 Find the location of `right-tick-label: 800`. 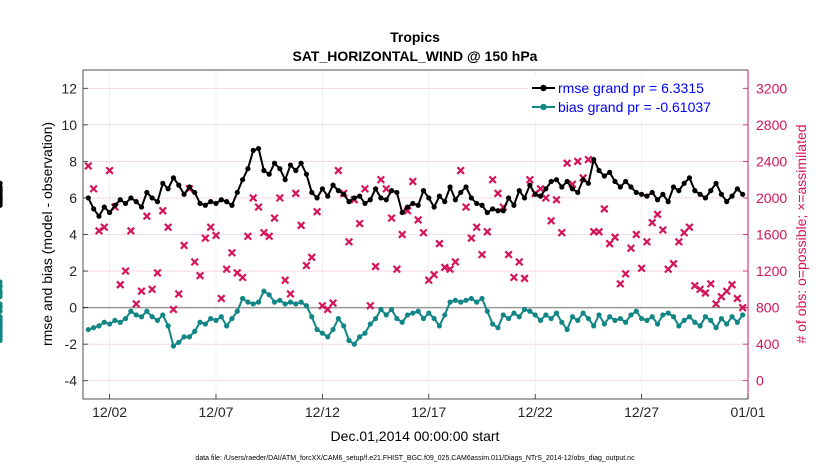

right-tick-label: 800 is located at coordinates (768, 308).